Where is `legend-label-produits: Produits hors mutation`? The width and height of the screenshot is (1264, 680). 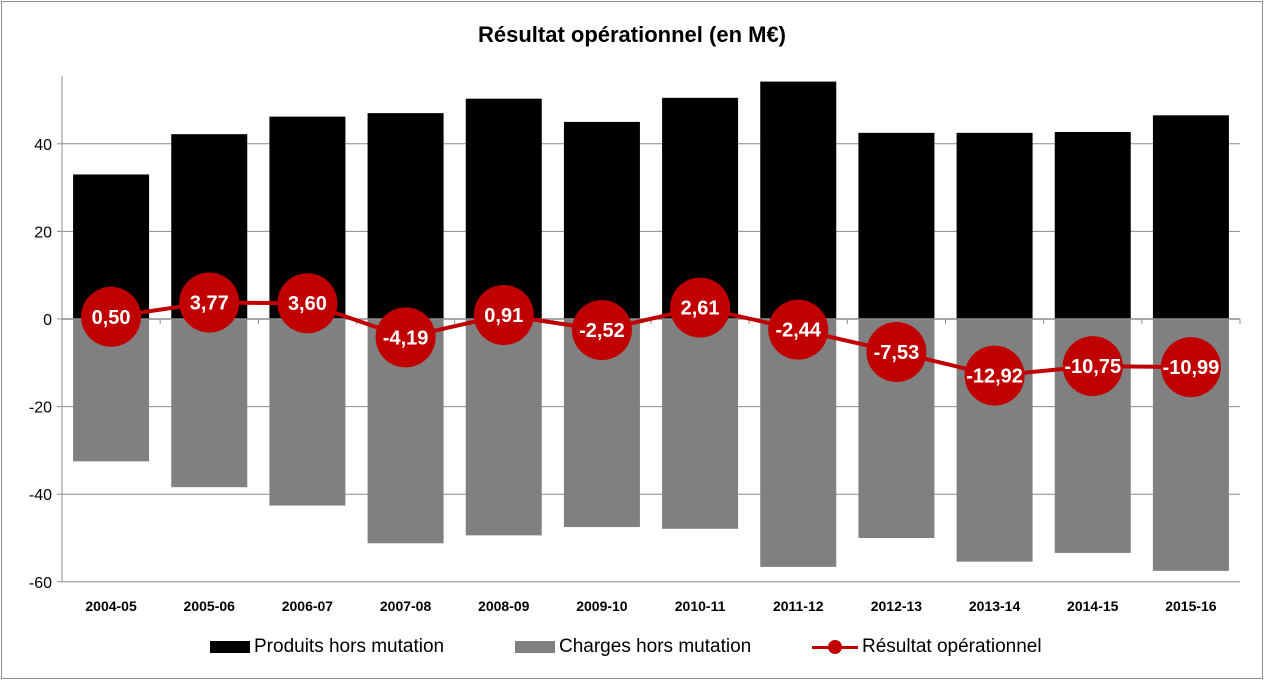
legend-label-produits: Produits hors mutation is located at coordinates (349, 646).